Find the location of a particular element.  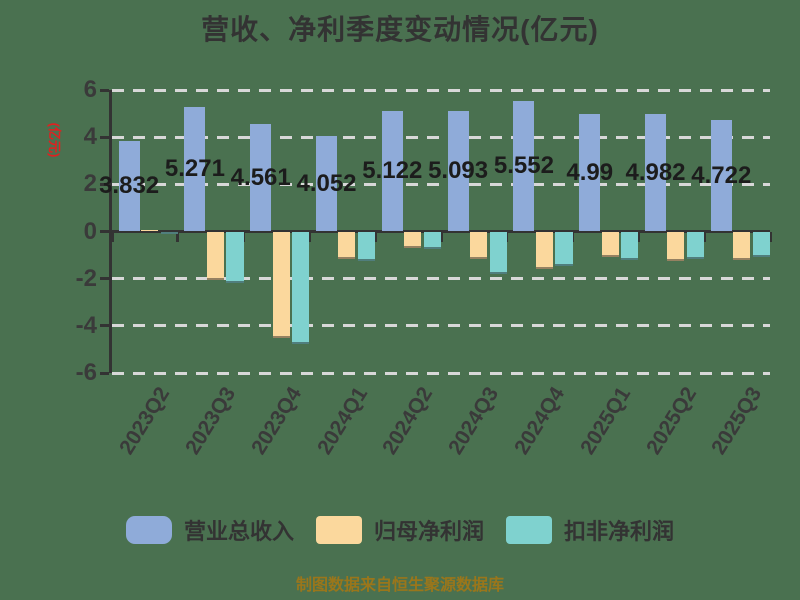

legend-label: 归母净利润 is located at coordinates (428, 531).